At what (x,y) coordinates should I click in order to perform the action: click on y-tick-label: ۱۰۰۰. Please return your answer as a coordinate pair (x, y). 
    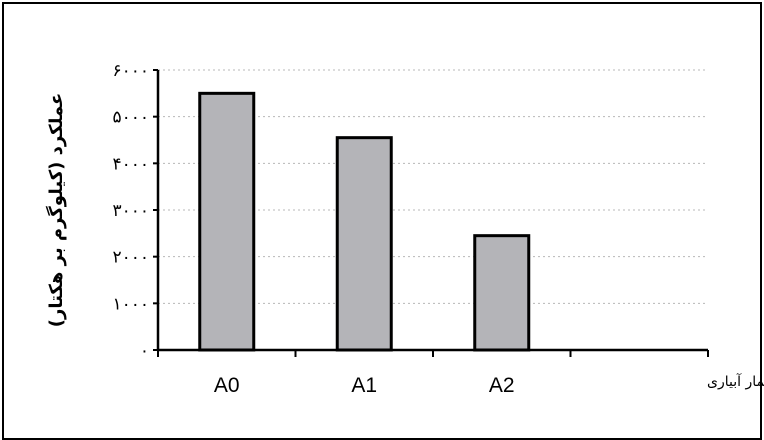
    Looking at the image, I should click on (130, 304).